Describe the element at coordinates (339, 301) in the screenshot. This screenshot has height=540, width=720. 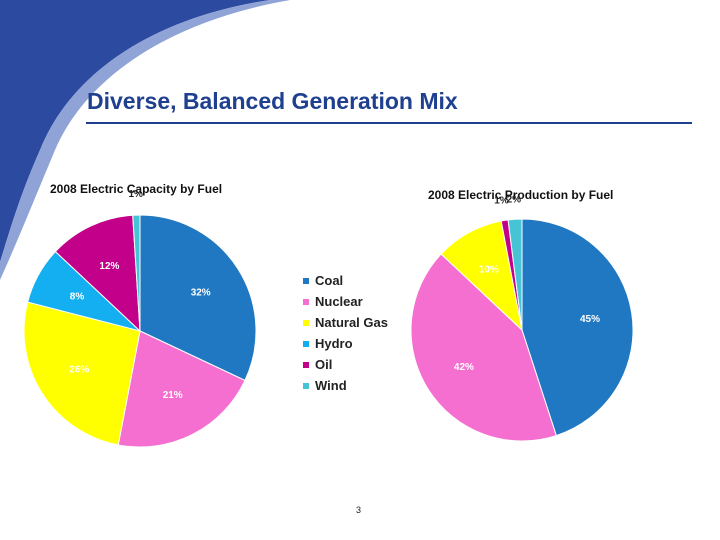
I see `legend-label-nuclear: Nuclear` at that location.